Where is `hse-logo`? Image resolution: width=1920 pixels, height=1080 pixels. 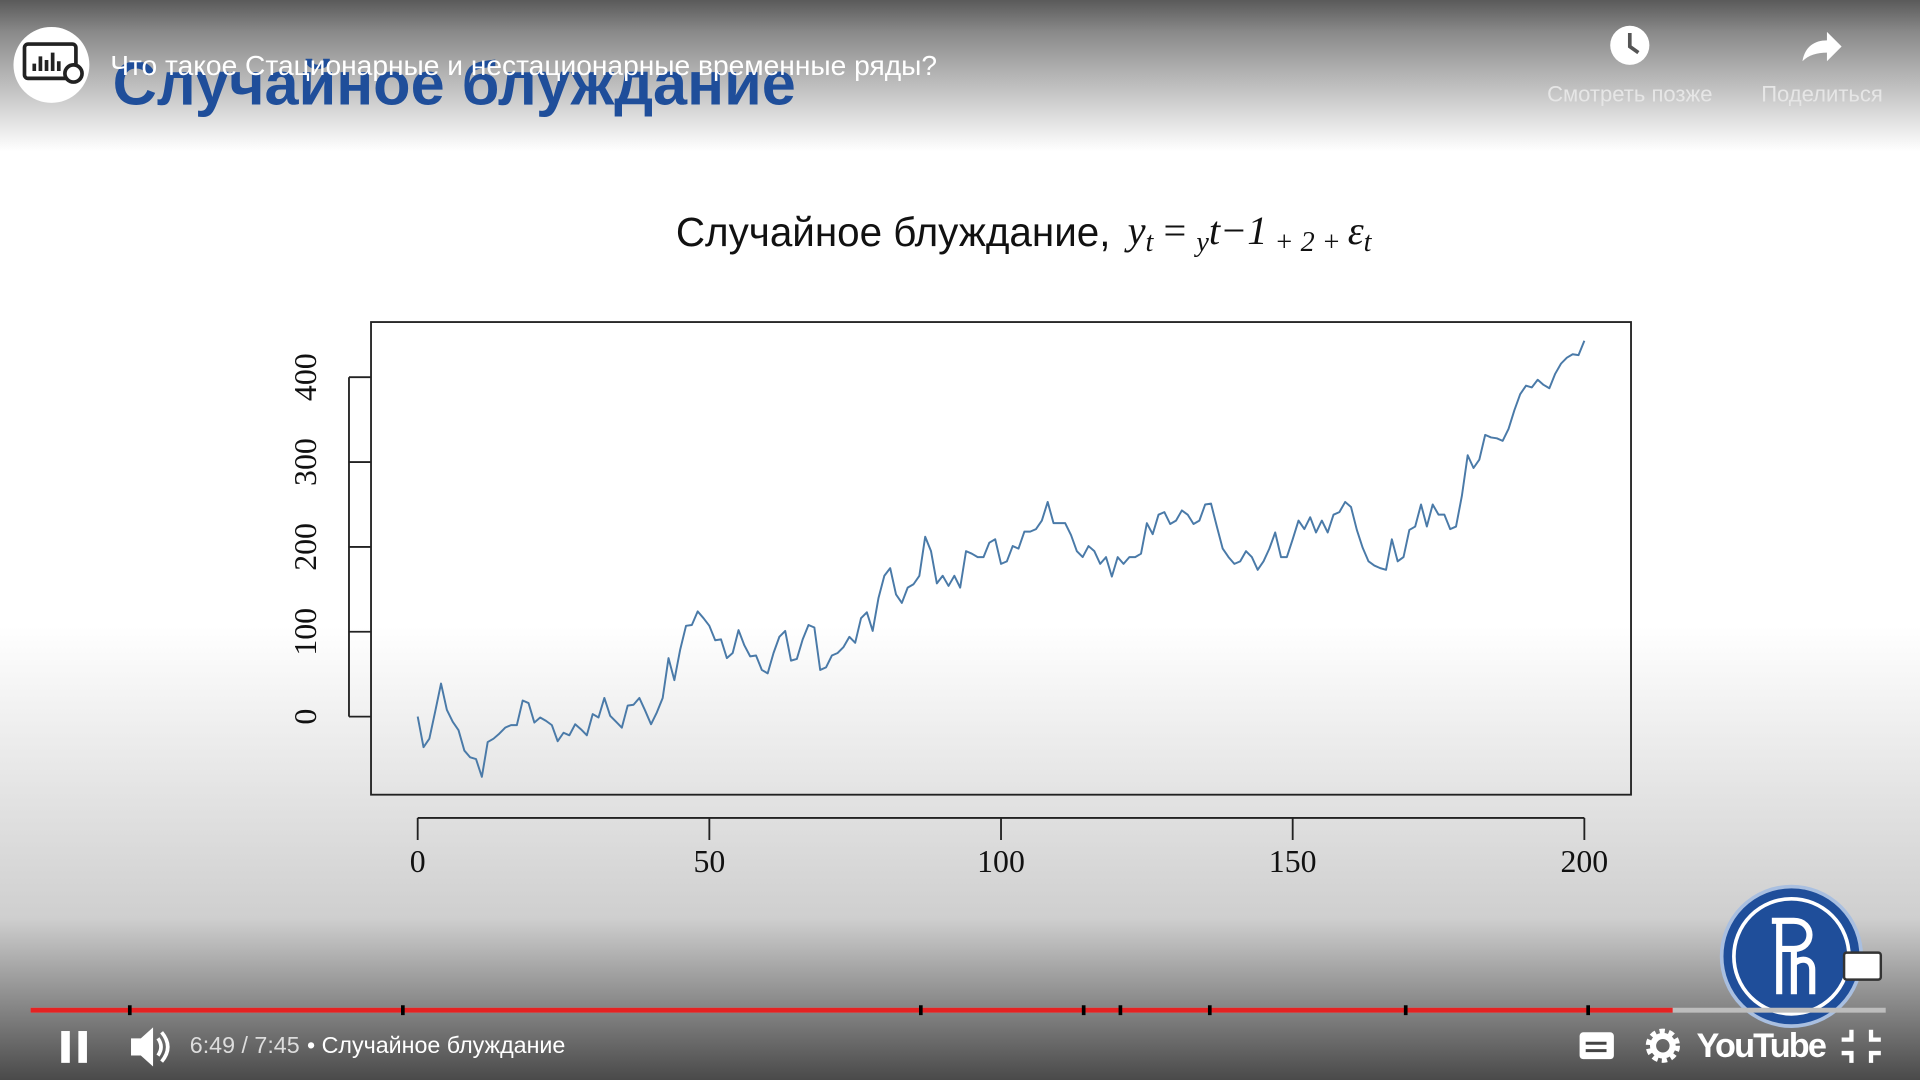 hse-logo is located at coordinates (1801, 956).